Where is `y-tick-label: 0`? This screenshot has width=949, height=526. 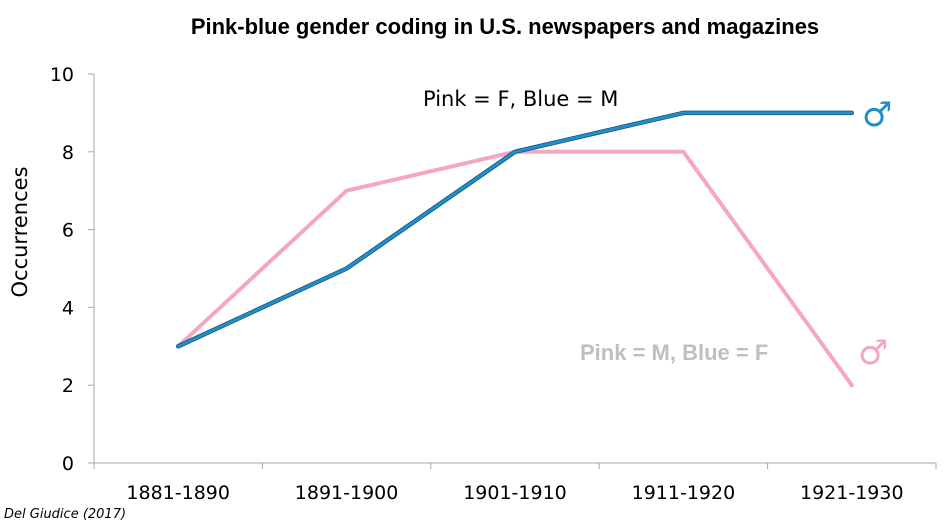
y-tick-label: 0 is located at coordinates (68, 464).